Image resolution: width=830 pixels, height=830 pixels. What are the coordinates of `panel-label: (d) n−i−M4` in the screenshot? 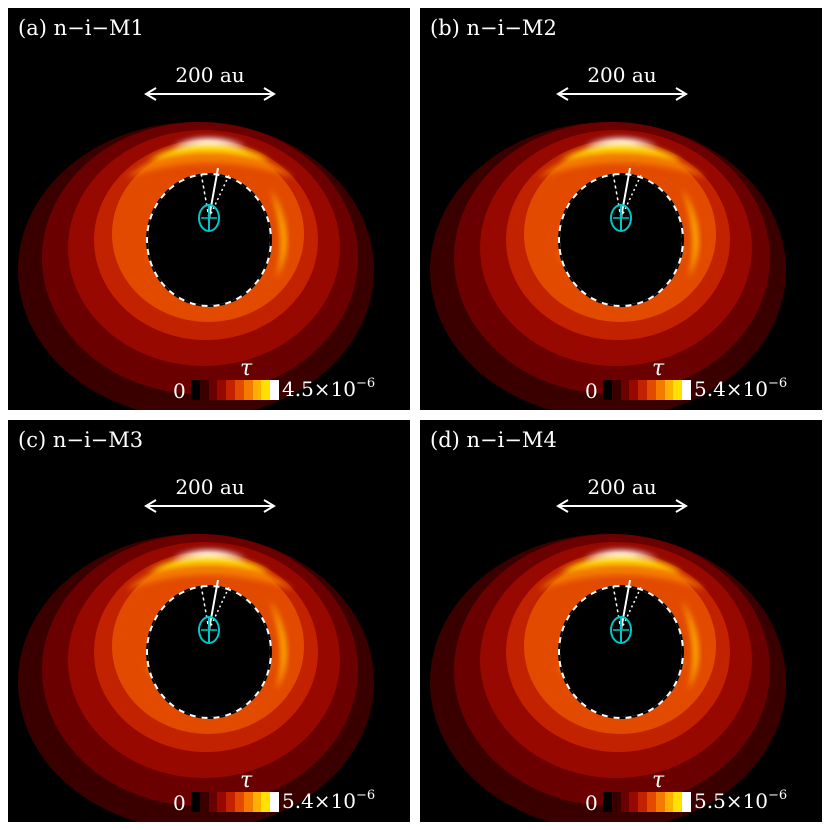 It's located at (493, 440).